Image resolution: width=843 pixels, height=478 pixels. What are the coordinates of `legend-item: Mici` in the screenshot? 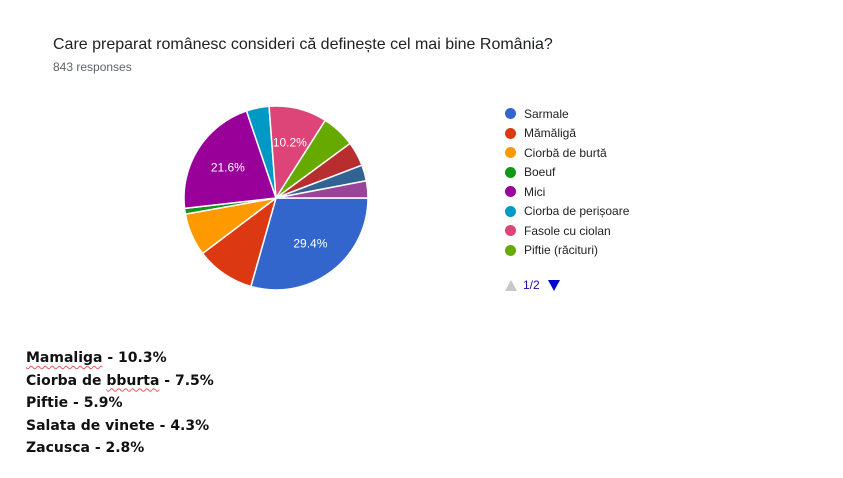 It's located at (567, 192).